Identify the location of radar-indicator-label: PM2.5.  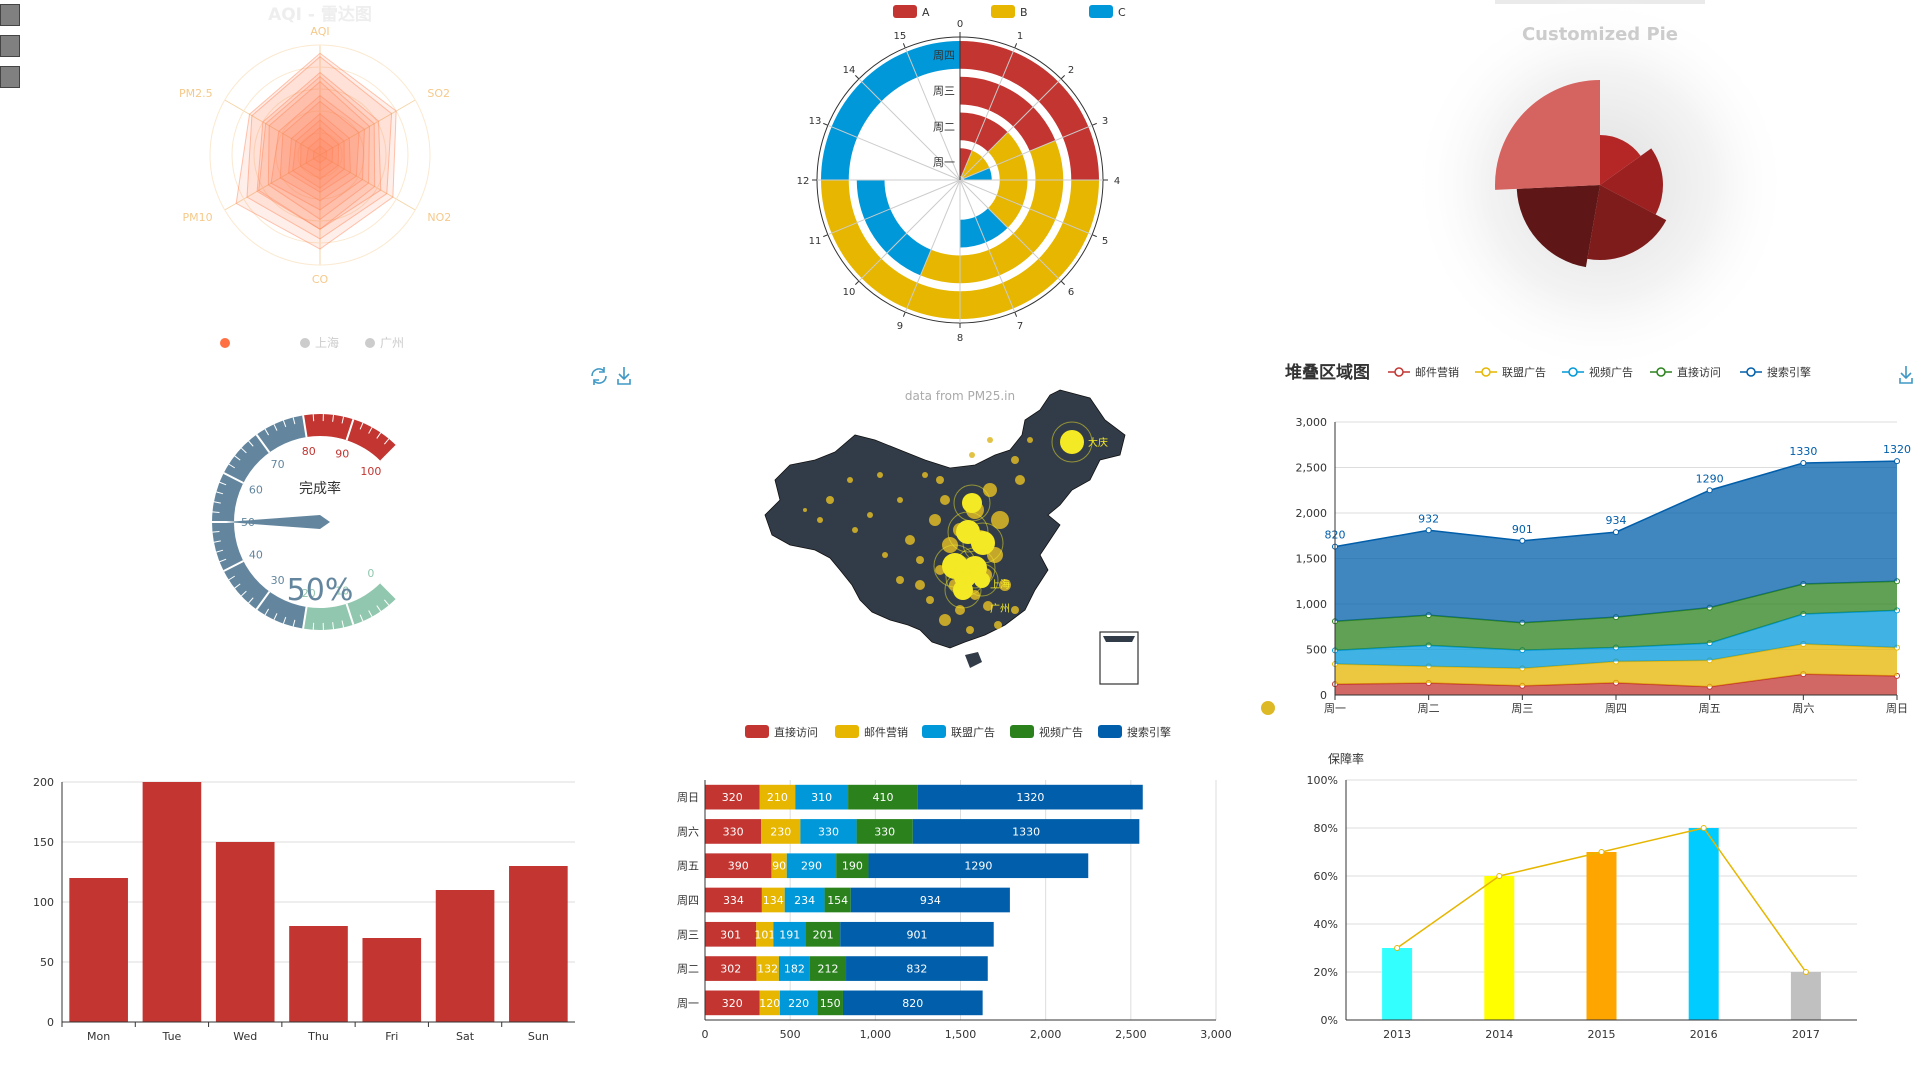
(196, 93).